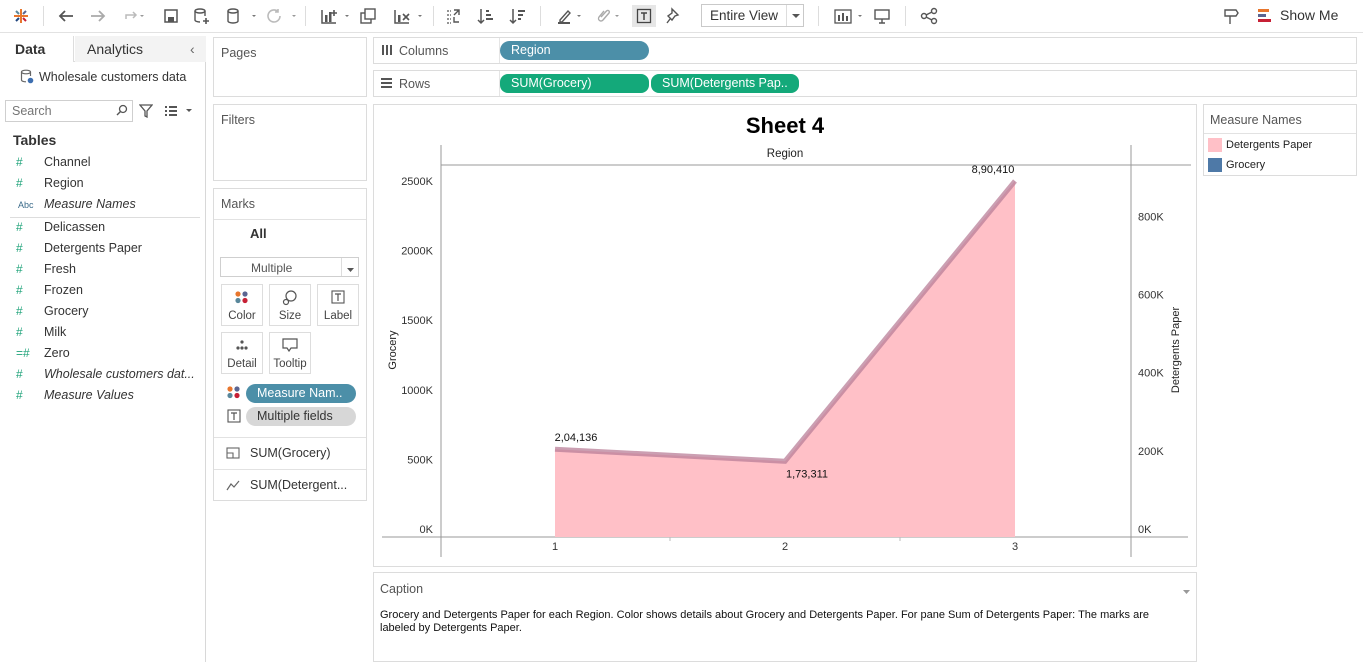 This screenshot has height=662, width=1363. I want to click on marks-tab-grocery-label: SUM(Grocery), so click(290, 453).